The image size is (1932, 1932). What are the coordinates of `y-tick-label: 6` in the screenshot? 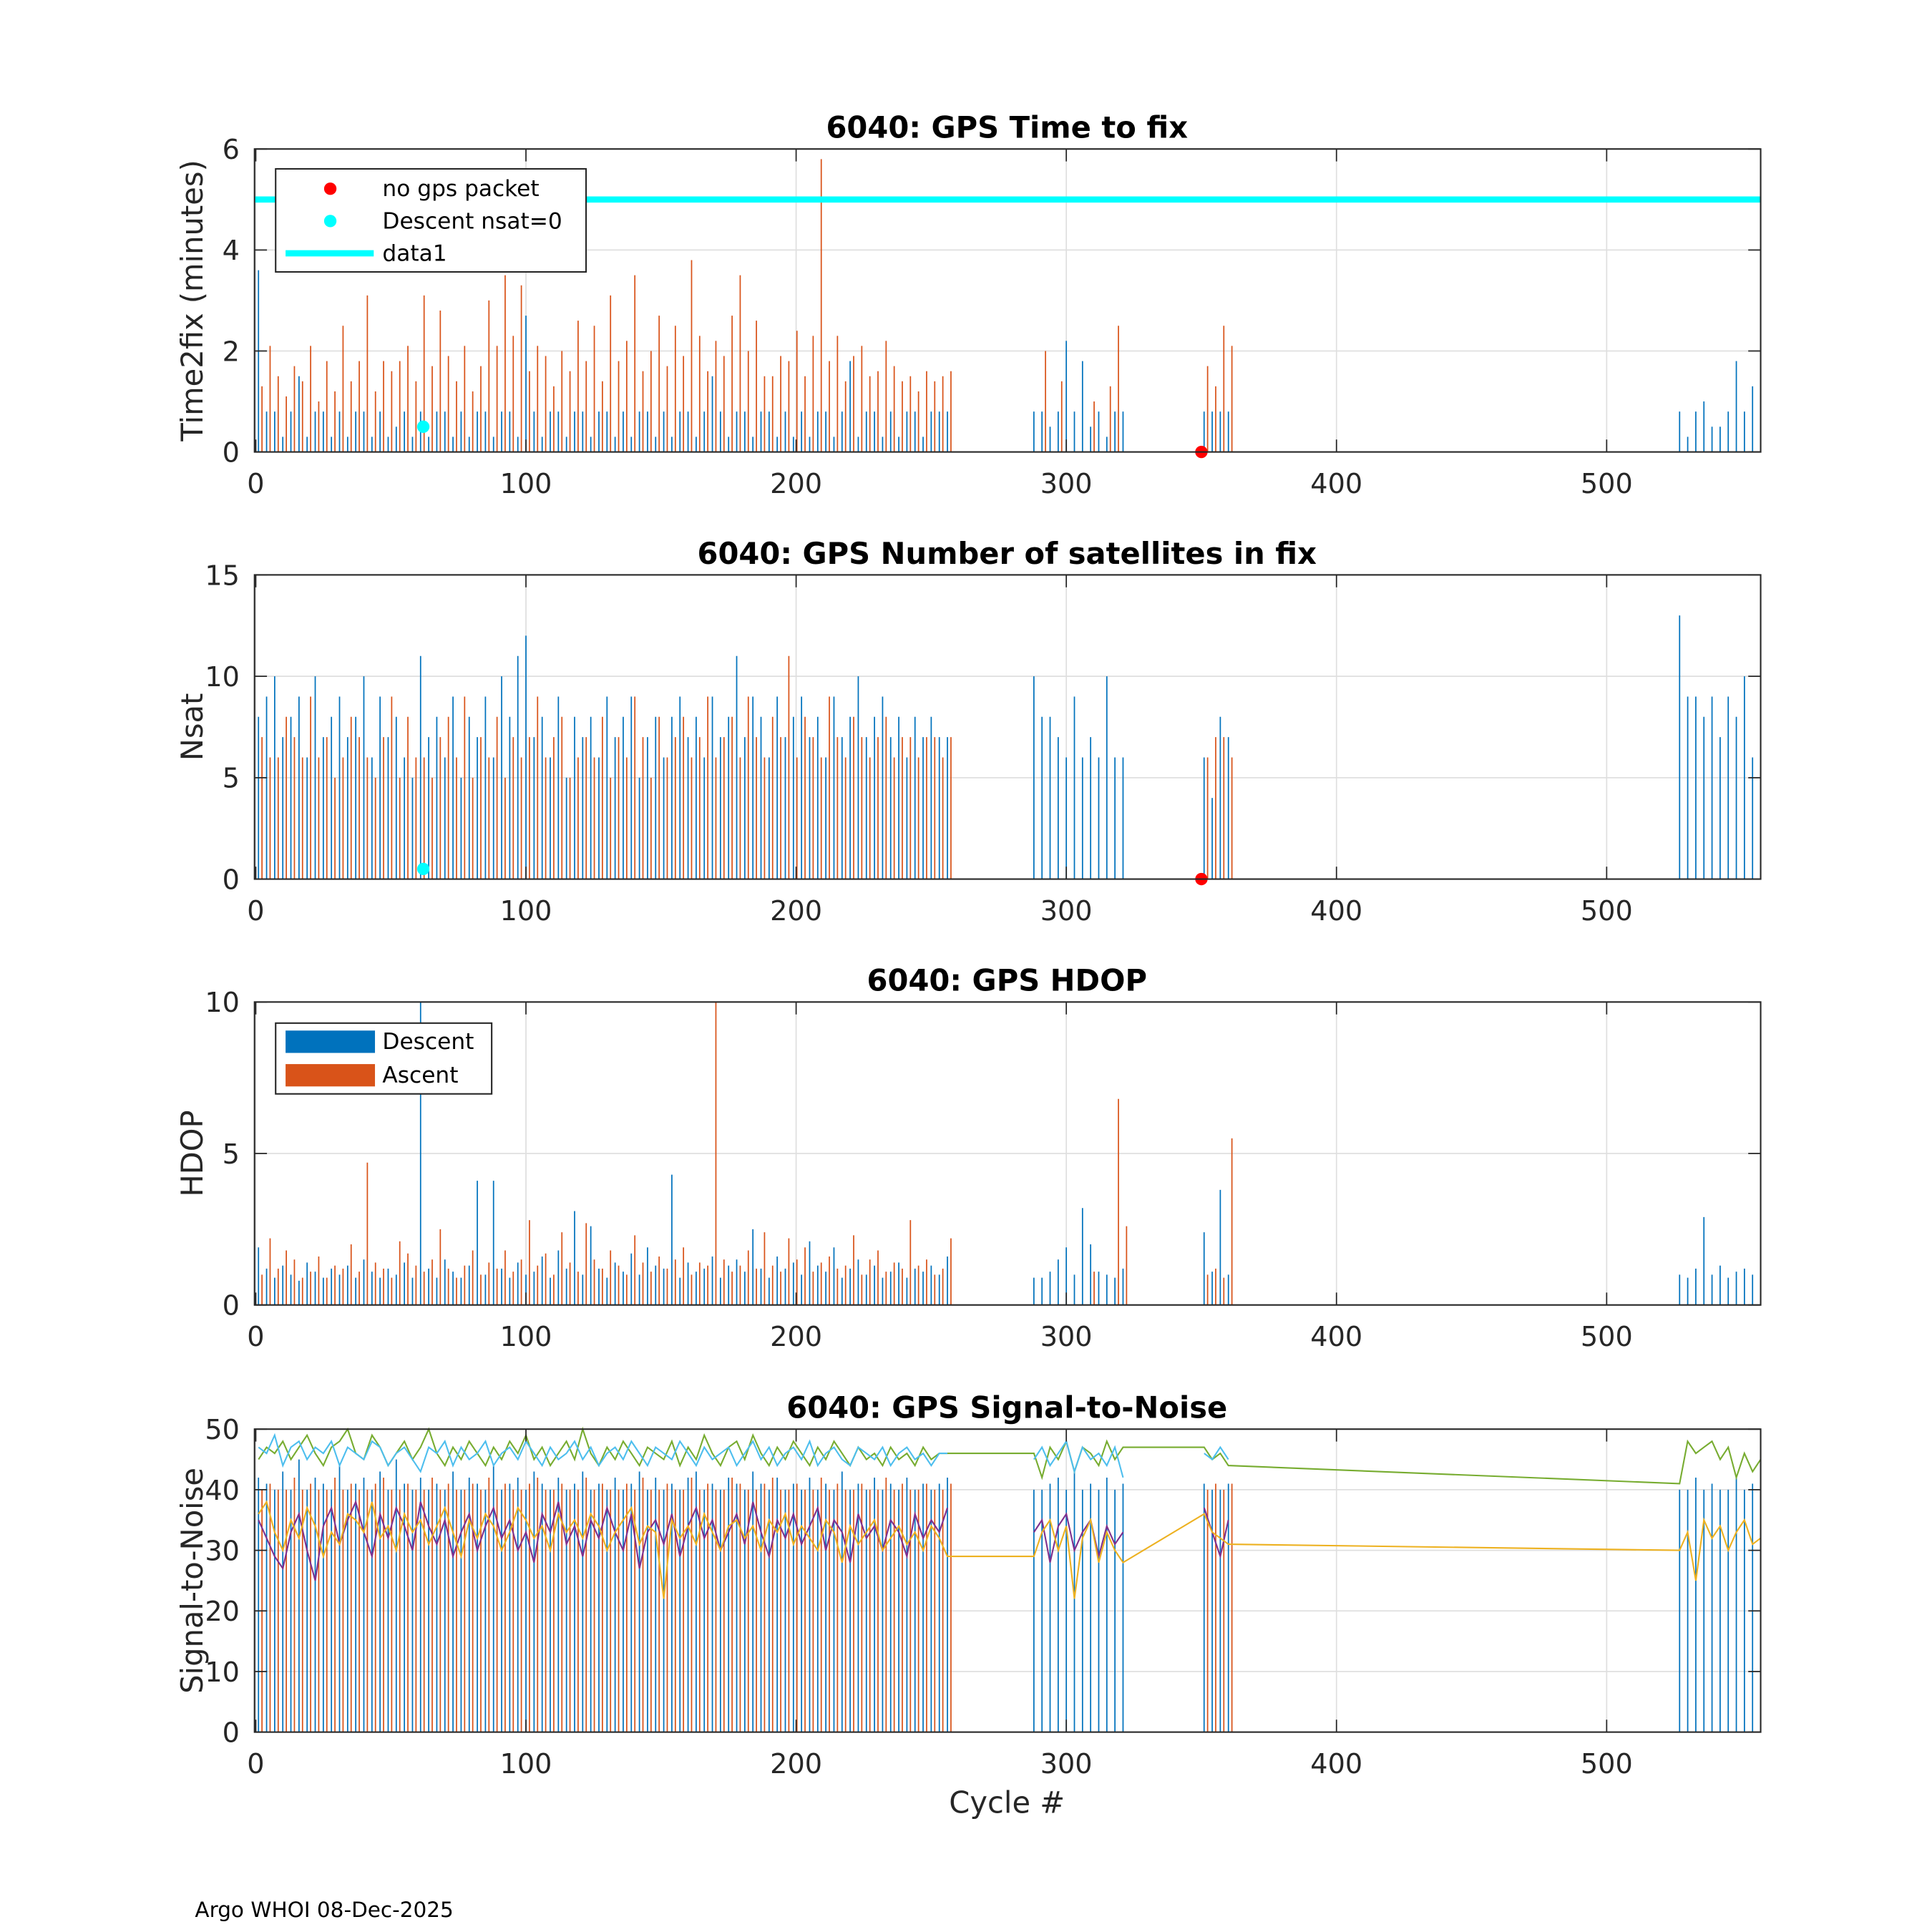 It's located at (231, 150).